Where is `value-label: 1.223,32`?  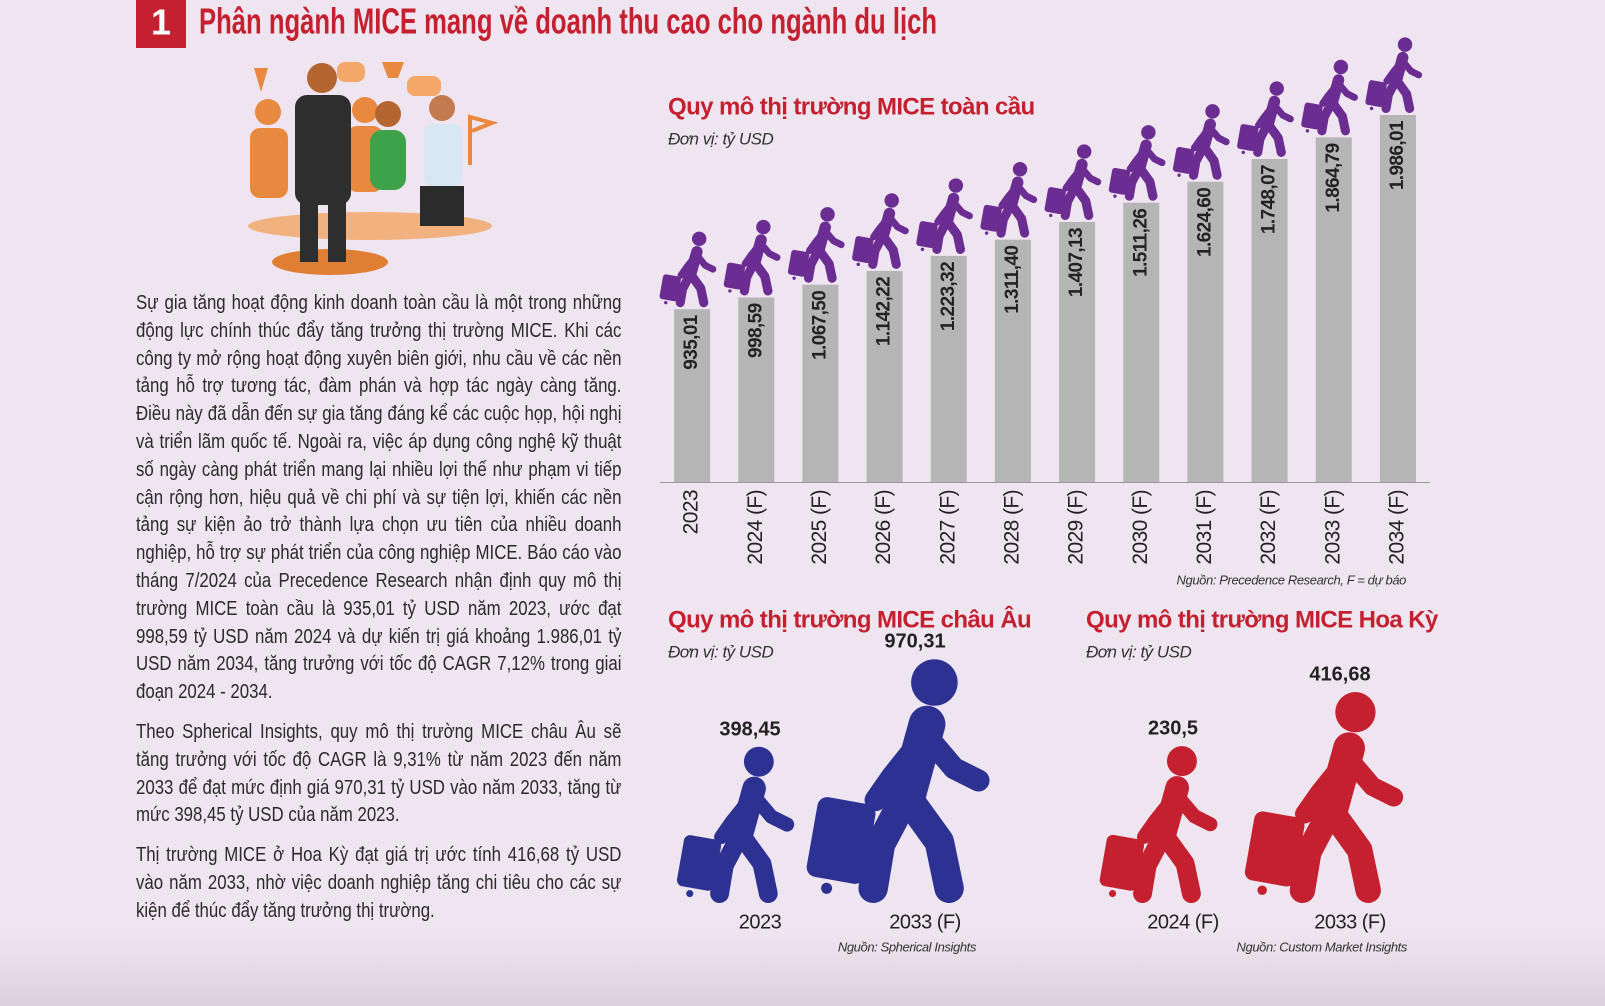
value-label: 1.223,32 is located at coordinates (948, 296).